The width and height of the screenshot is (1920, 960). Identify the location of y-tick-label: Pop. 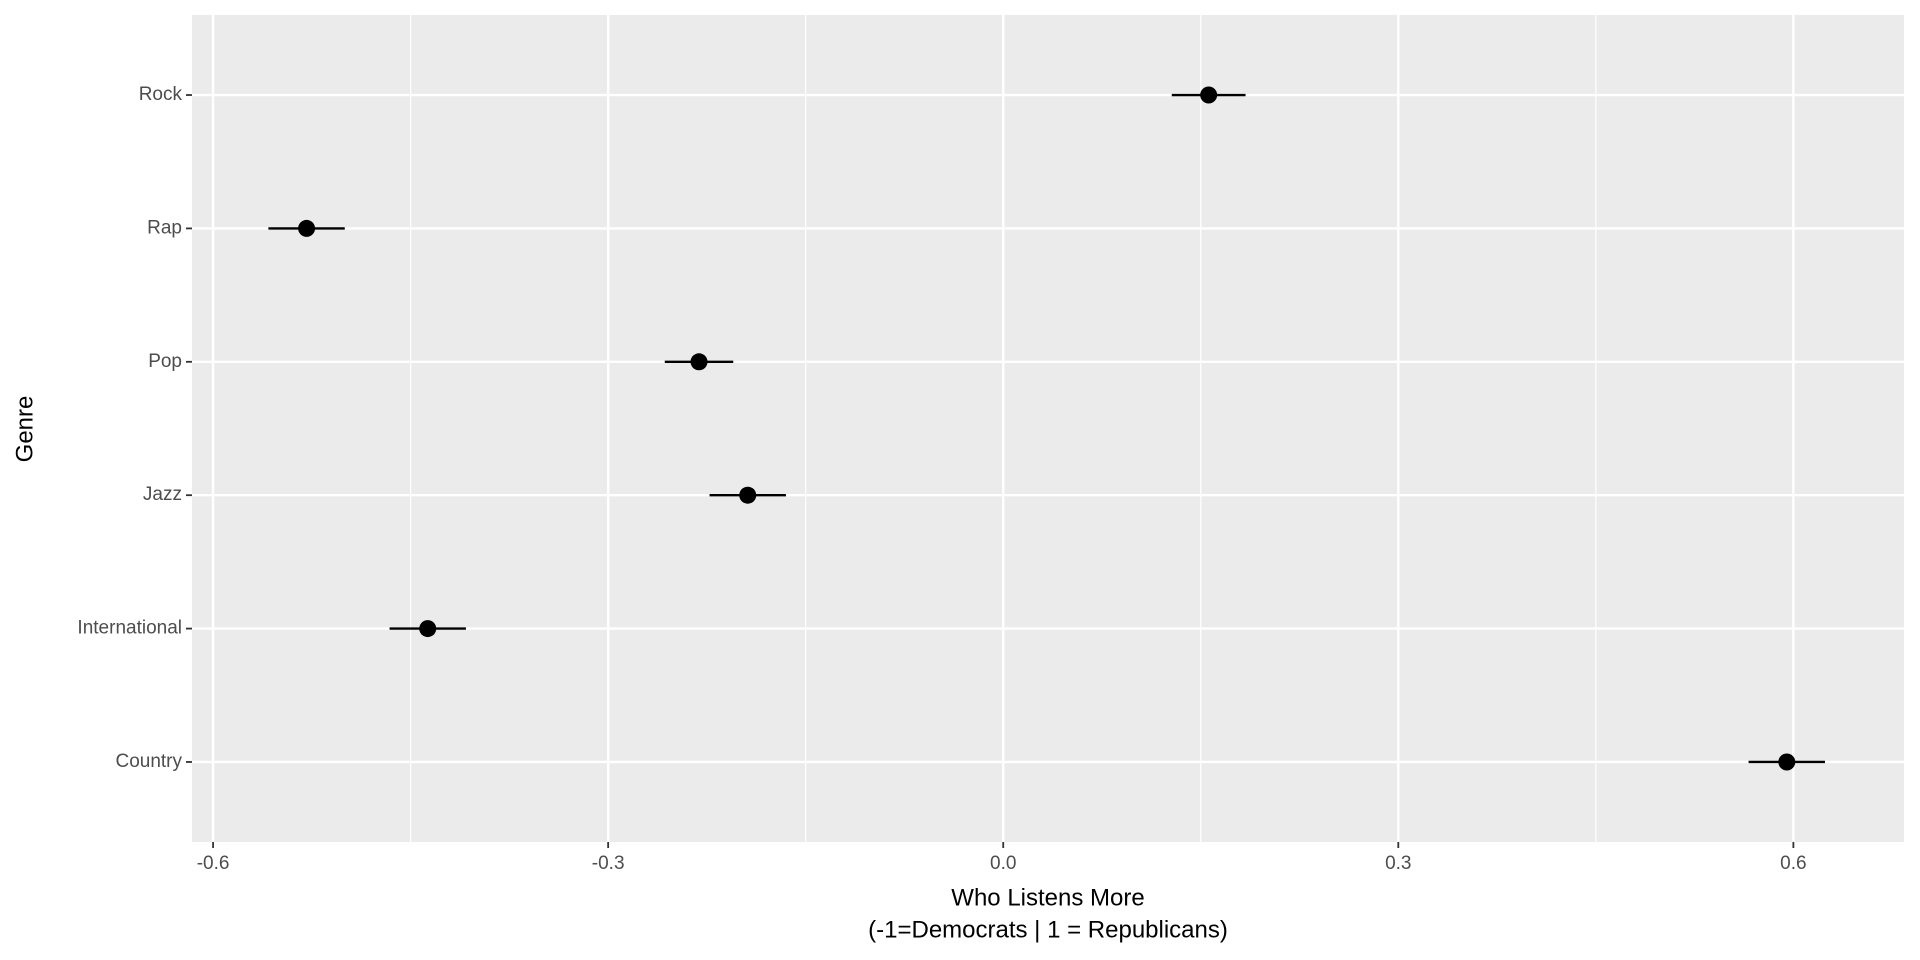
(165, 361).